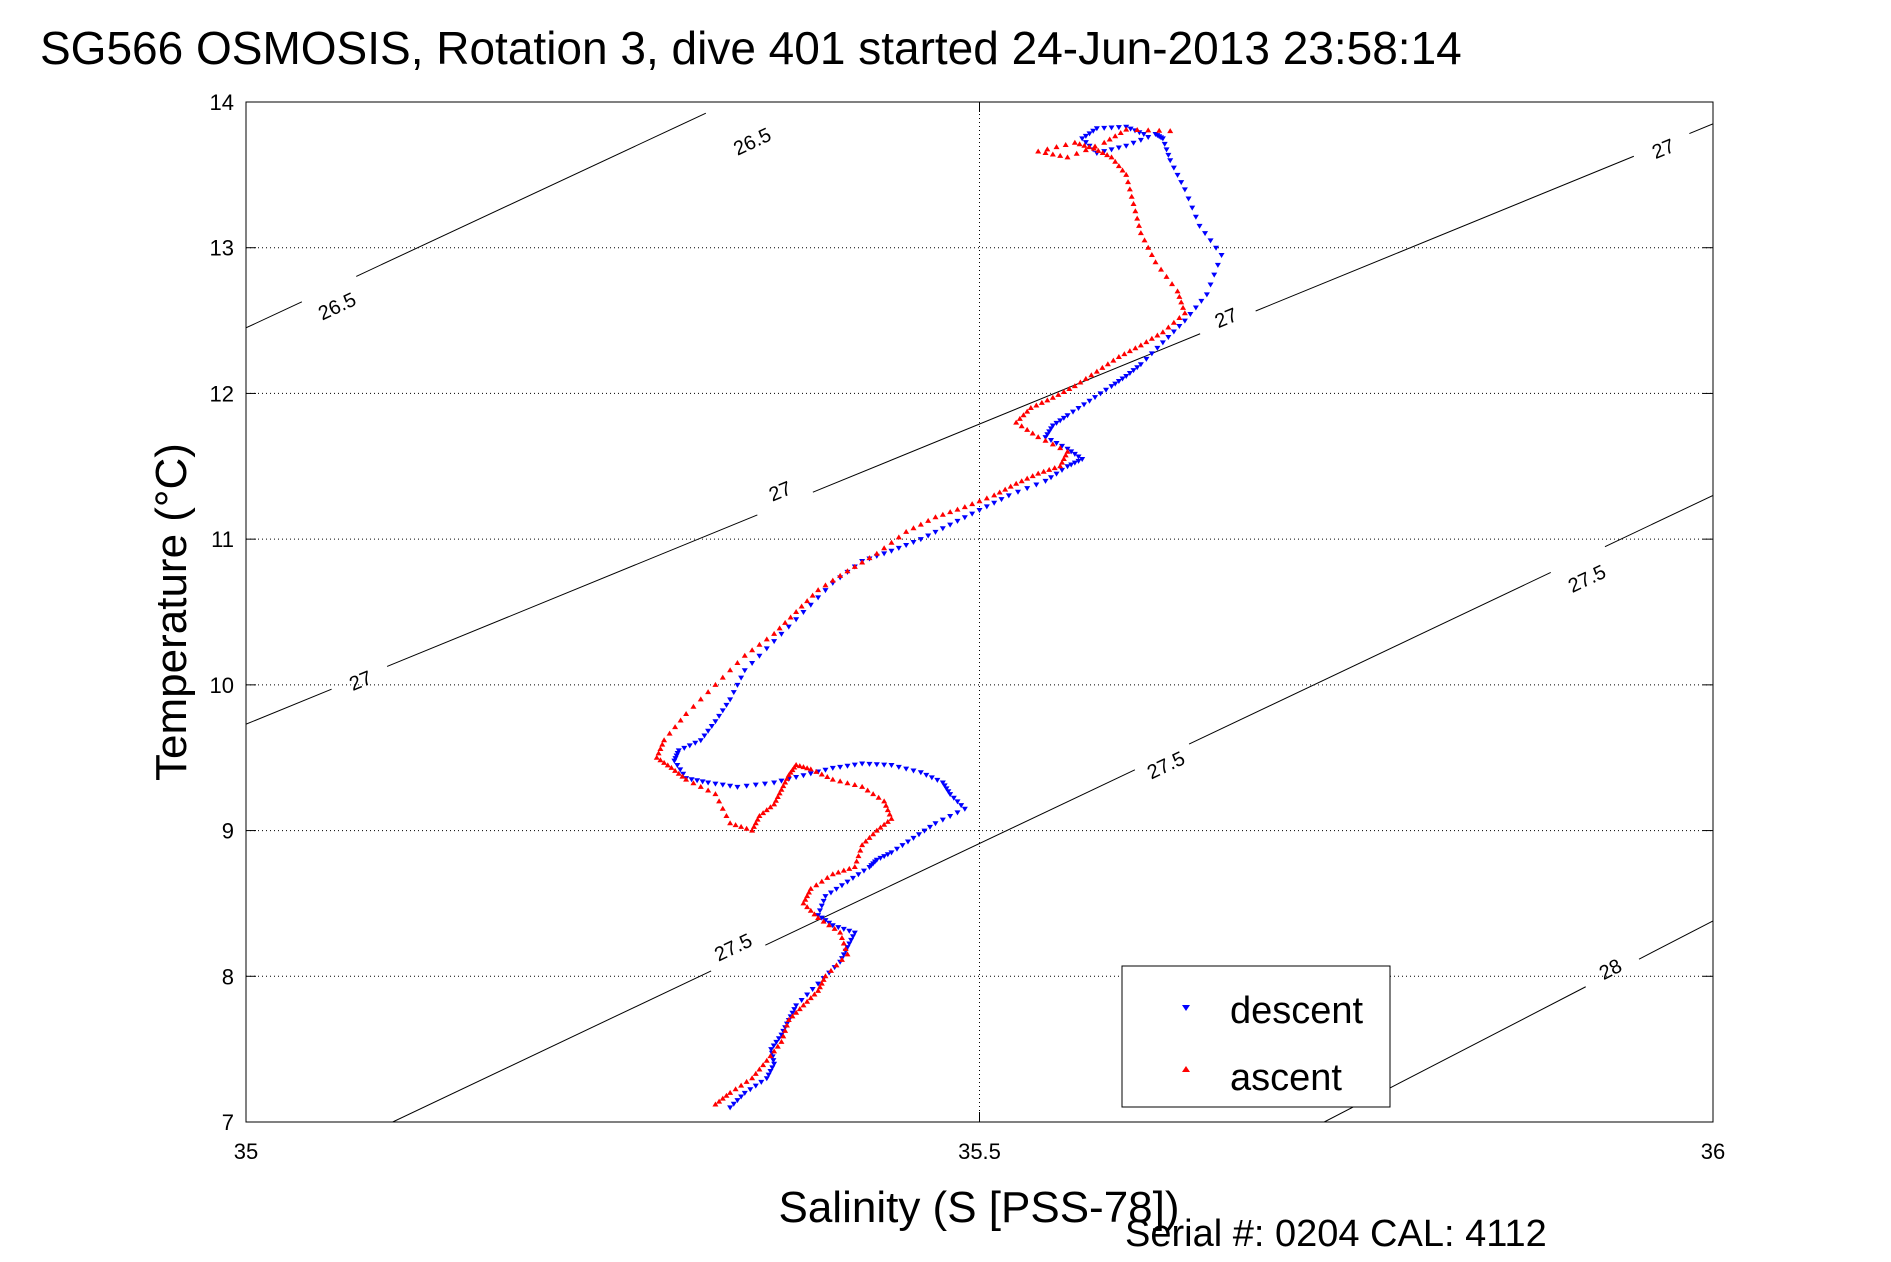  What do you see at coordinates (1336, 1234) in the screenshot?
I see `serial-cal-footer: Serial #: 0204 CAL: 4112` at bounding box center [1336, 1234].